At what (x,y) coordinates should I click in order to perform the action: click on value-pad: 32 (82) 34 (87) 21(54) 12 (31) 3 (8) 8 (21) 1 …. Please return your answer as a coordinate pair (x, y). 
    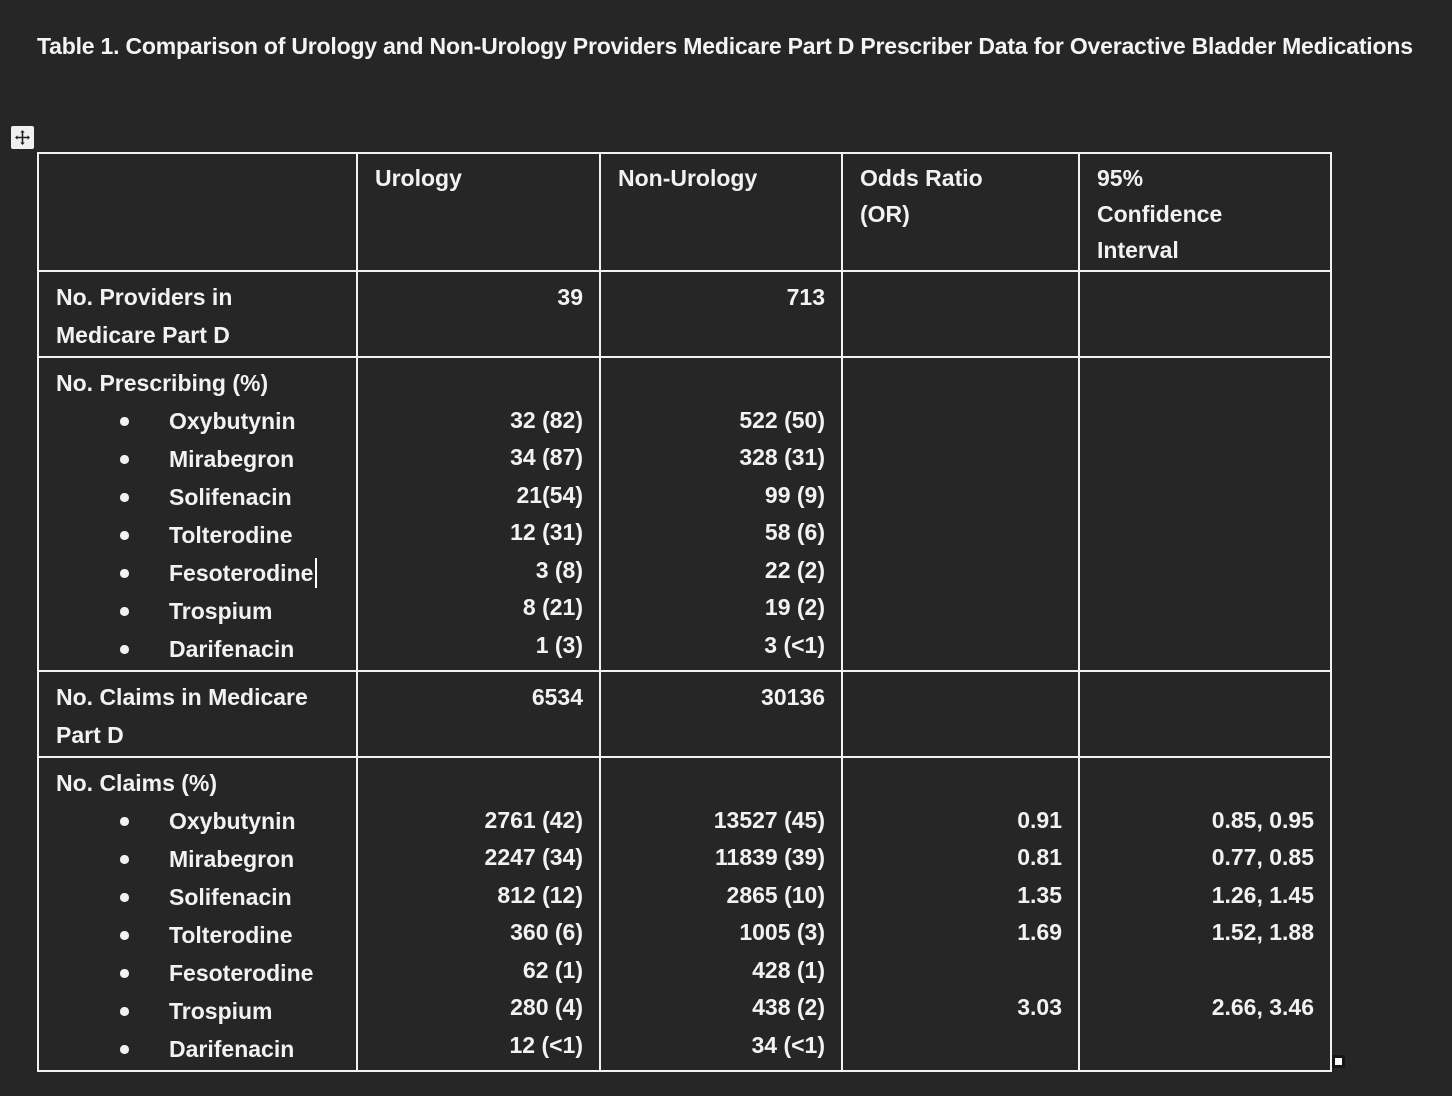
    Looking at the image, I should click on (478, 512).